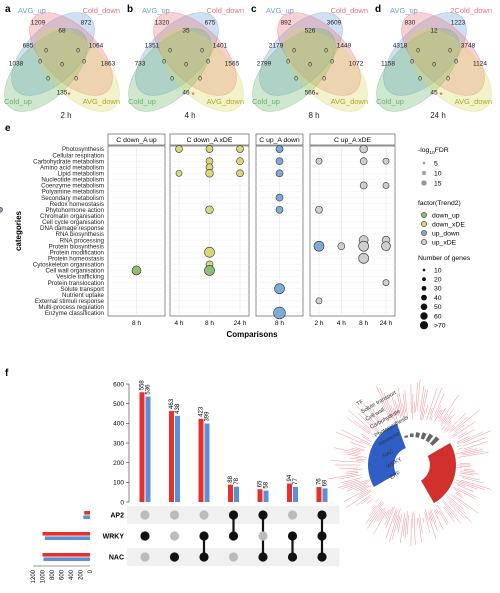 Image resolution: width=500 pixels, height=593 pixels. Describe the element at coordinates (76, 259) in the screenshot. I see `category-label: Protein homeostasis` at that location.